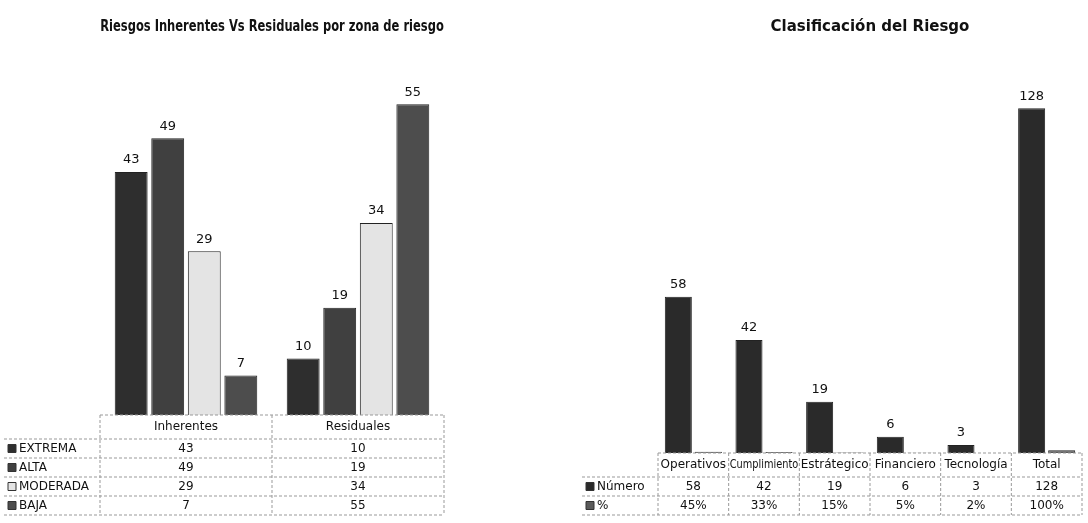  I want to click on data-label: 5%, so click(905, 504).